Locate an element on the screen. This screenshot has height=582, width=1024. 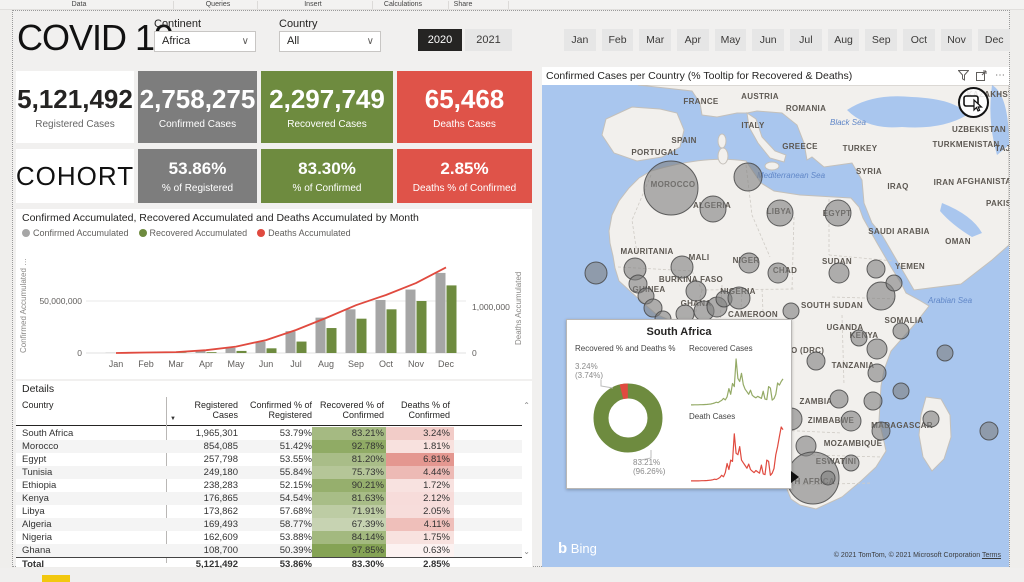
legend-item: Deaths Accumulated is located at coordinates (304, 233).